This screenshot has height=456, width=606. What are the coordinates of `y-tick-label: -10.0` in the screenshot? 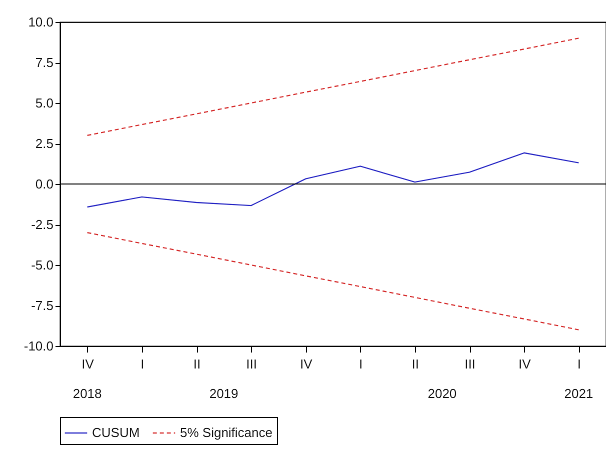 It's located at (39, 346).